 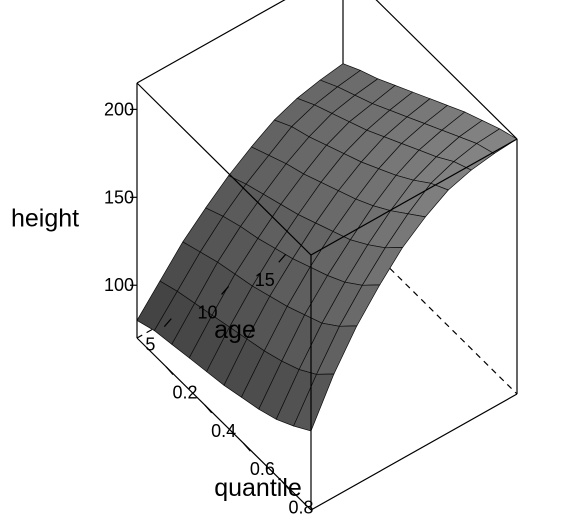 I want to click on z-tick-label: 200, so click(x=119, y=109).